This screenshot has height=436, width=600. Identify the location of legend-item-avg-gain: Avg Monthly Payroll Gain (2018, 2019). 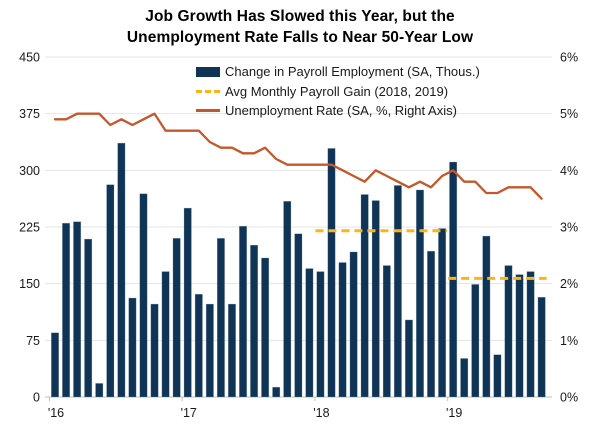
(338, 92).